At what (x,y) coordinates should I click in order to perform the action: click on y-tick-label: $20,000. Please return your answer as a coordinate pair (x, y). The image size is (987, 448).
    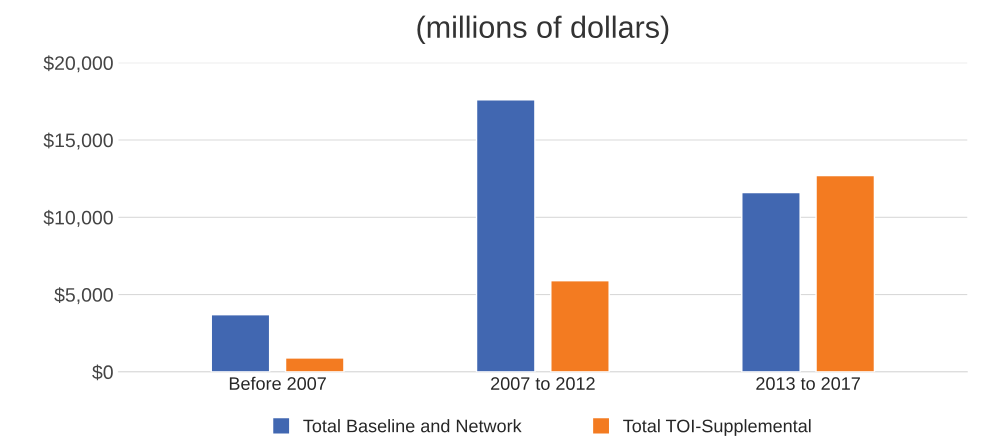
    Looking at the image, I should click on (78, 63).